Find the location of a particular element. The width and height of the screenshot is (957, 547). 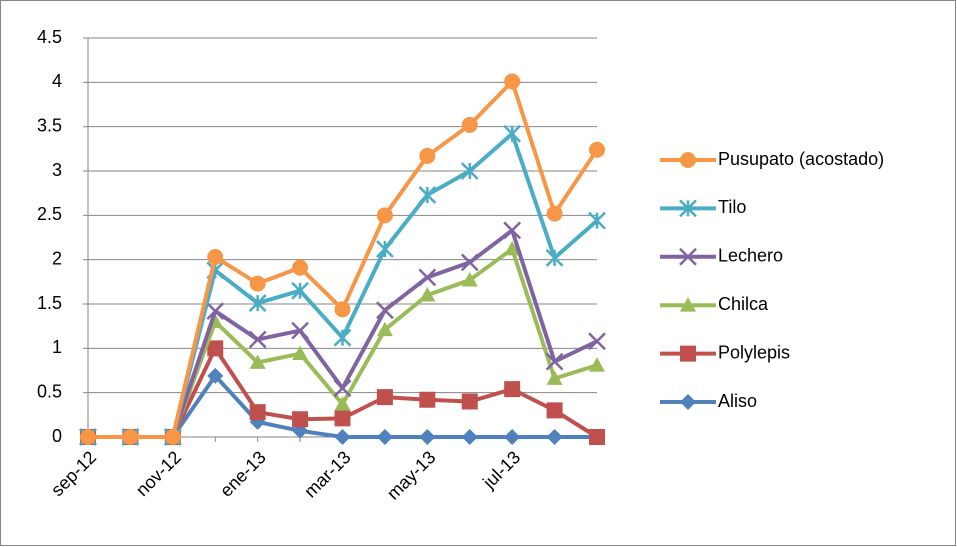

y-tick-label: 0 is located at coordinates (57, 436).